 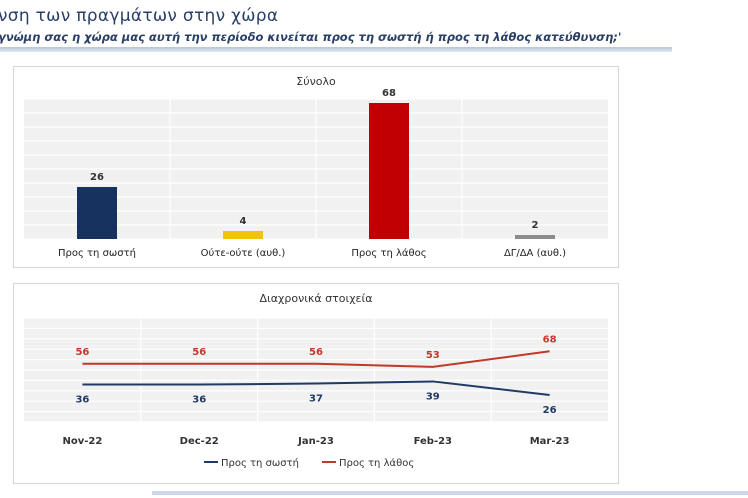 What do you see at coordinates (535, 225) in the screenshot?
I see `data-label: 2` at bounding box center [535, 225].